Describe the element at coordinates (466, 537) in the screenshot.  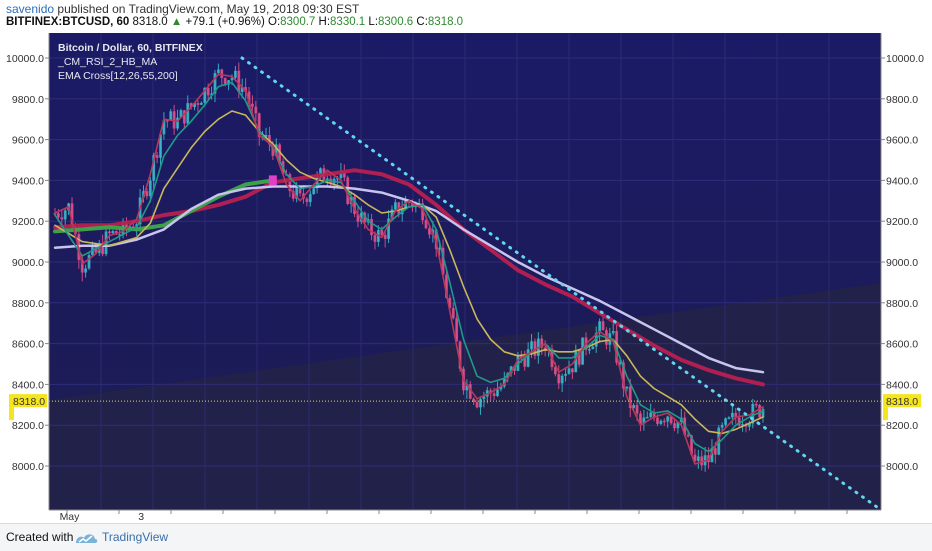
I see `footer: Created with TradingView` at that location.